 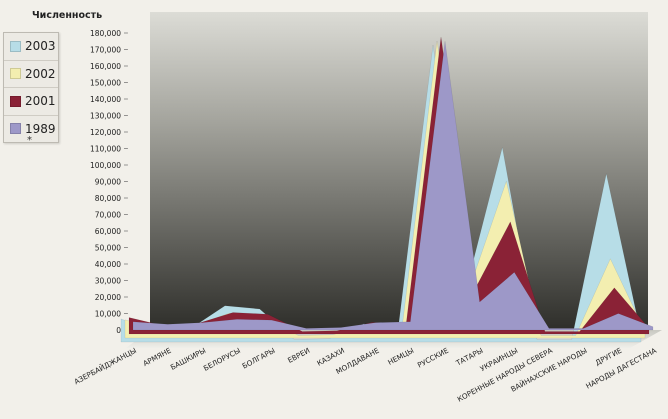 I want to click on y-tick-label: 60,000, so click(x=108, y=231).